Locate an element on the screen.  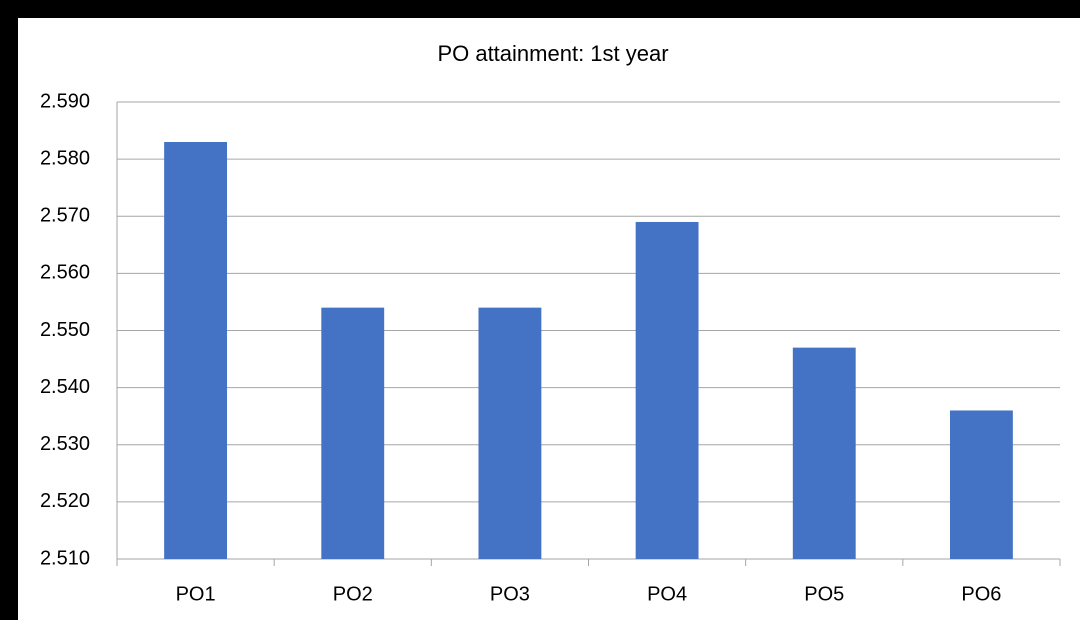
chart-title: PO attainment: 1st year is located at coordinates (552, 53).